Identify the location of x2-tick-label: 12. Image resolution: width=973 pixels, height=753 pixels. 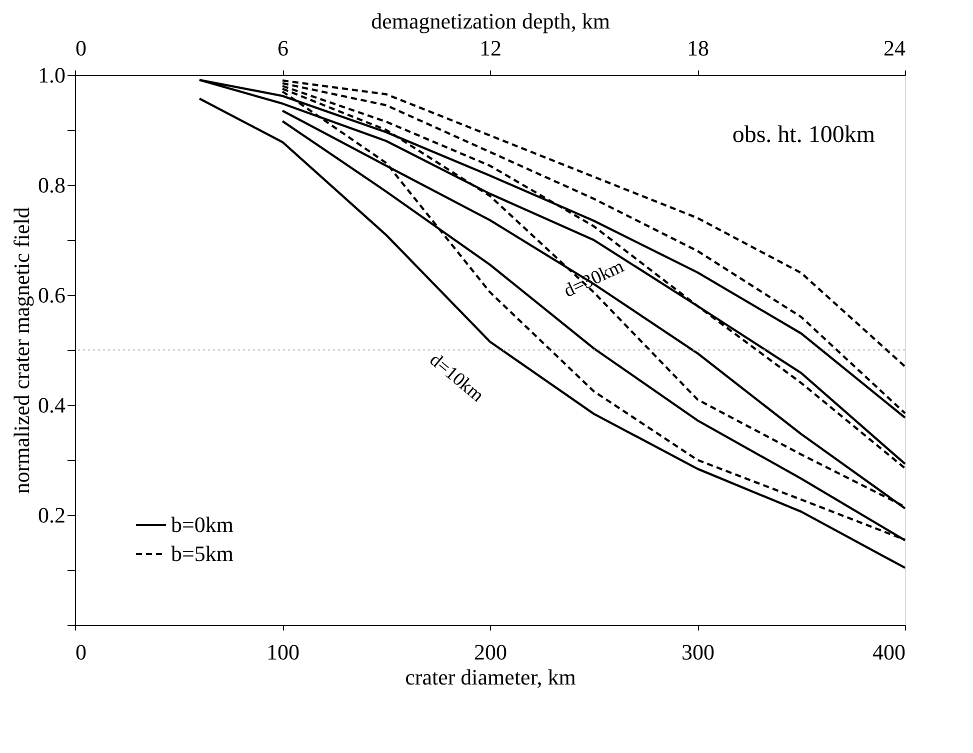
(491, 48).